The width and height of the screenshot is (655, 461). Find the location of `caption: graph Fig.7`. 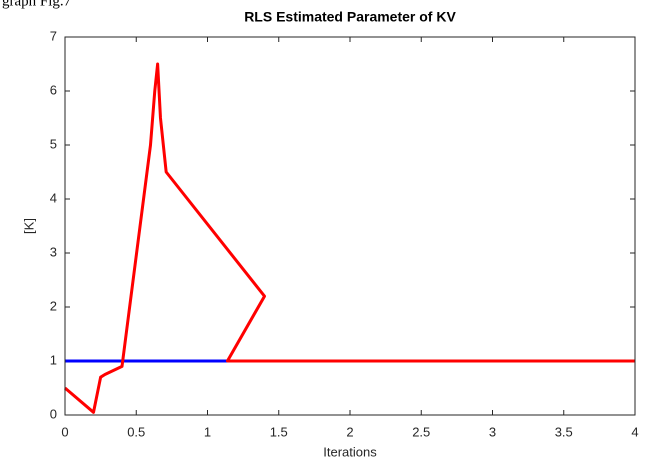

caption: graph Fig.7 is located at coordinates (37, 4).